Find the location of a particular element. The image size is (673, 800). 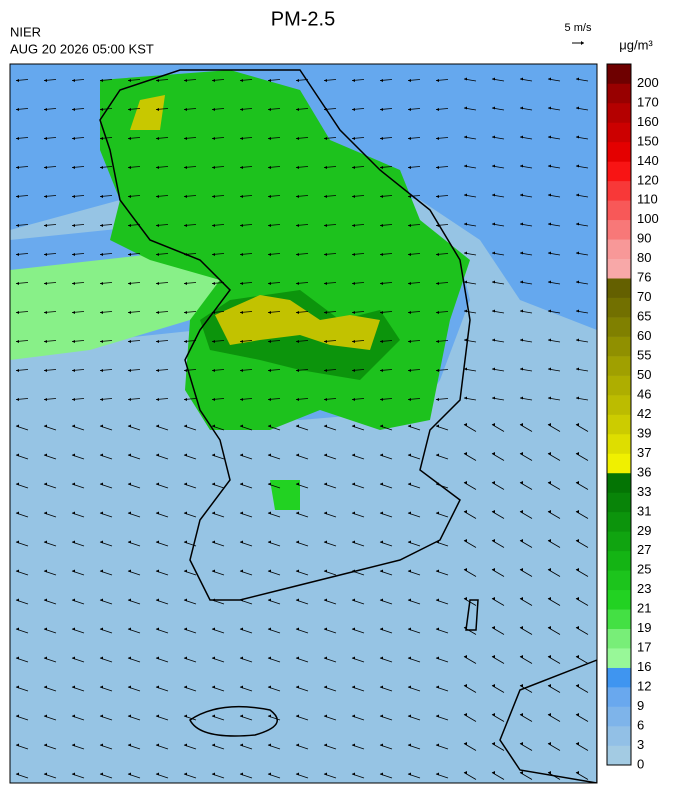

colorbar-label: 100 is located at coordinates (648, 218).